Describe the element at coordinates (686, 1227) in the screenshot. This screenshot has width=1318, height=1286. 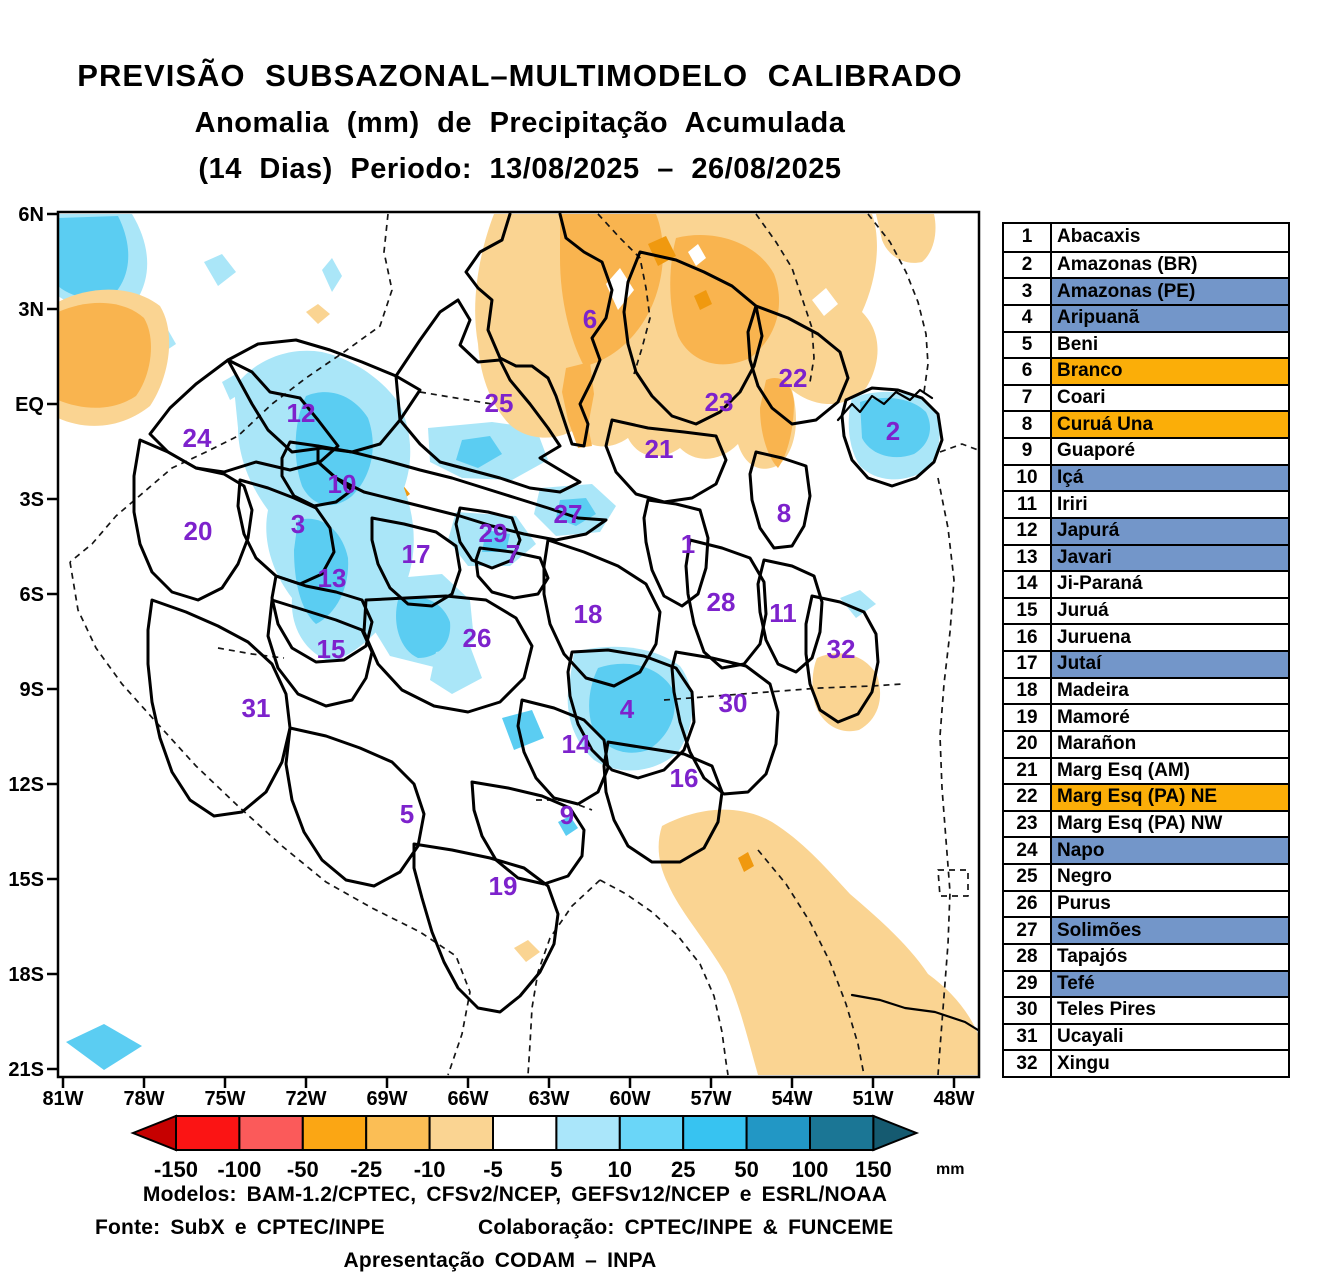
I see `footer-collaboration: Colaboração: CPTEC/INPE & FUNCEME` at that location.